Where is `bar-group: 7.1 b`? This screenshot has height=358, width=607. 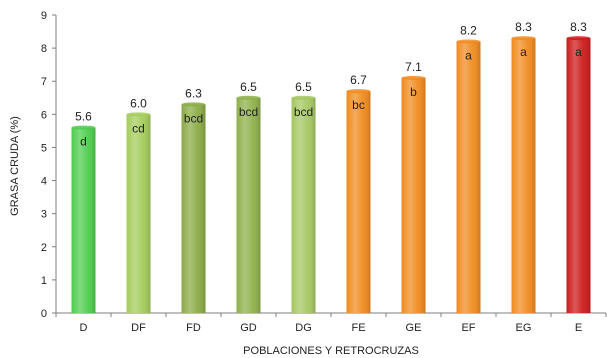
bar-group: 7.1 b is located at coordinates (413, 187).